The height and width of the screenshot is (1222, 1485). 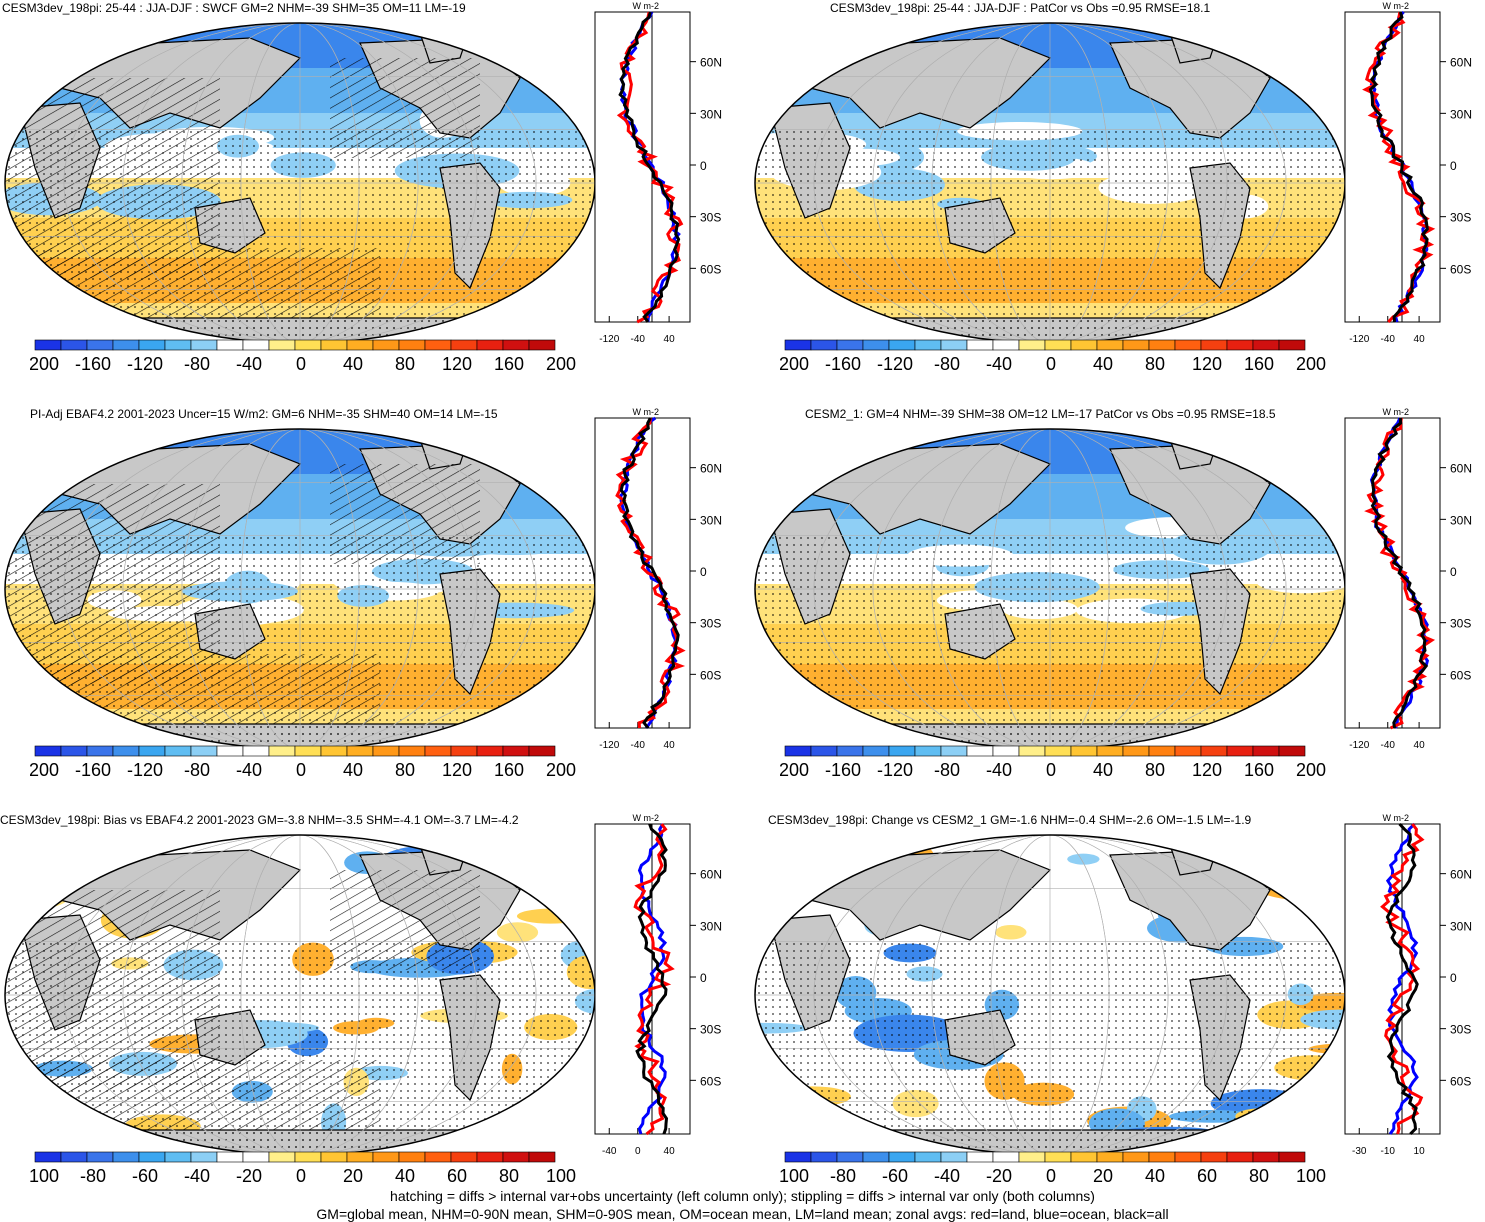 I want to click on colorbar-tick-label: 0, so click(x=1051, y=364).